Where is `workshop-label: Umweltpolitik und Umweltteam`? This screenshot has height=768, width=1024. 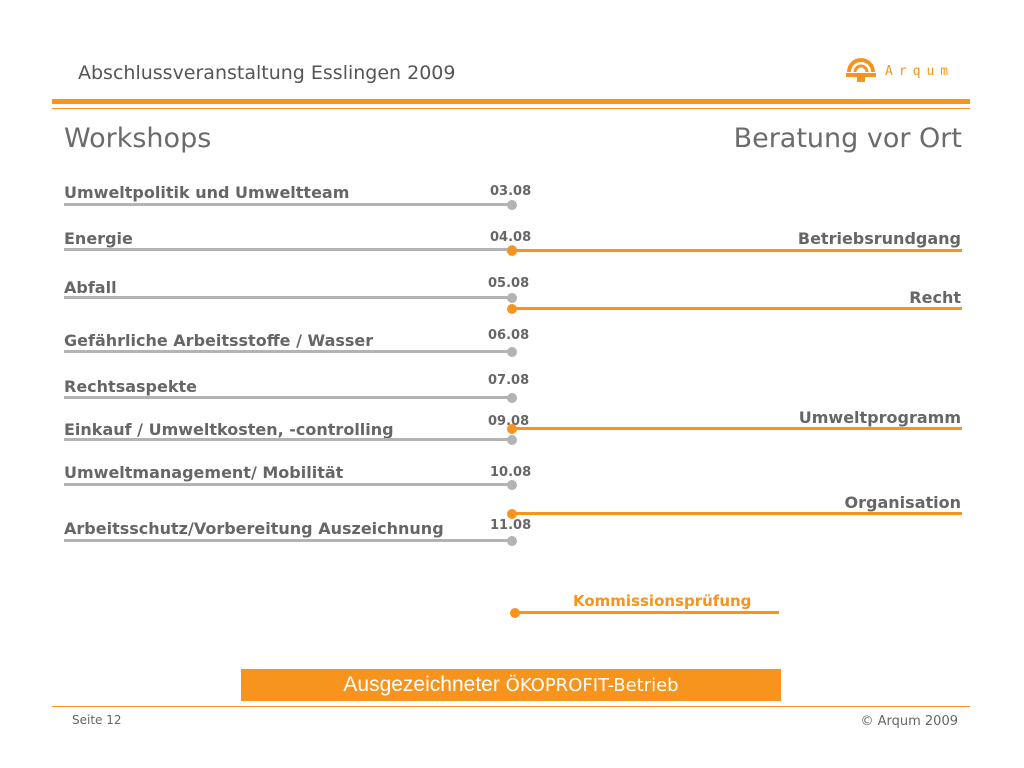
workshop-label: Umweltpolitik und Umweltteam is located at coordinates (207, 192).